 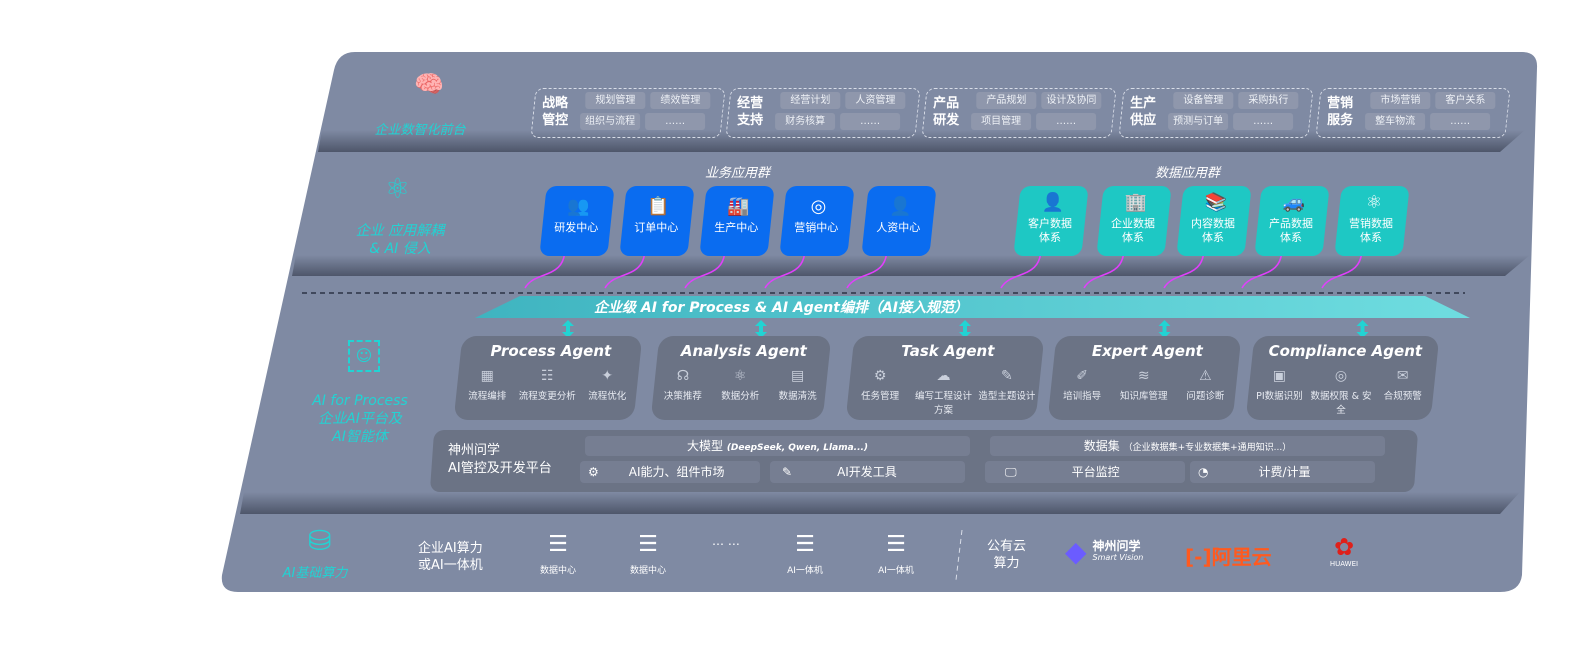 I want to click on agent-capability: ▦ 流程编排, so click(x=487, y=385).